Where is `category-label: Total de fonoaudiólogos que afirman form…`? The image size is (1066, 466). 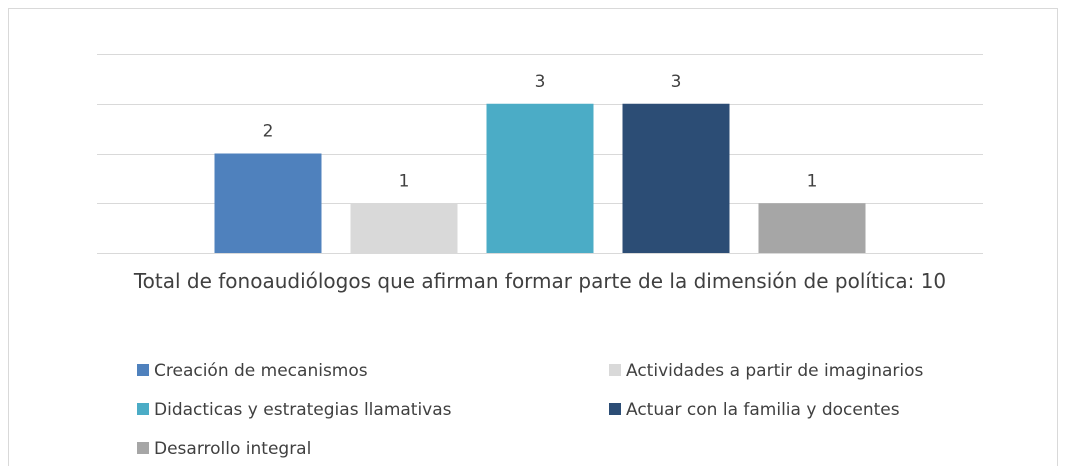
category-label: Total de fonoaudiólogos que afirman form… is located at coordinates (540, 281).